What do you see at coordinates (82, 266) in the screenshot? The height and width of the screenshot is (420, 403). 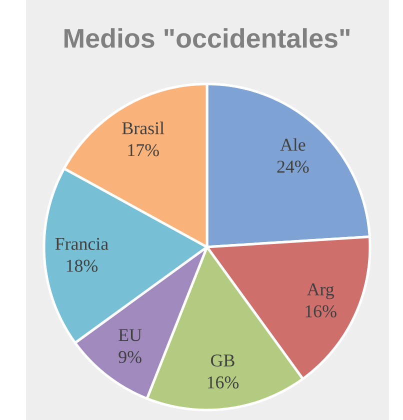 I see `data-label: 18%` at bounding box center [82, 266].